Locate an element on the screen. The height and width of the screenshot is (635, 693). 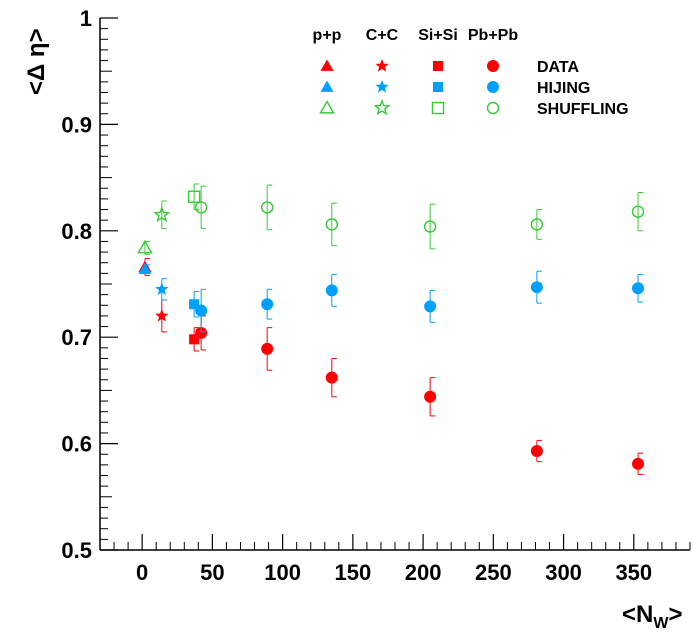
x-tick-label: 50 is located at coordinates (212, 572).